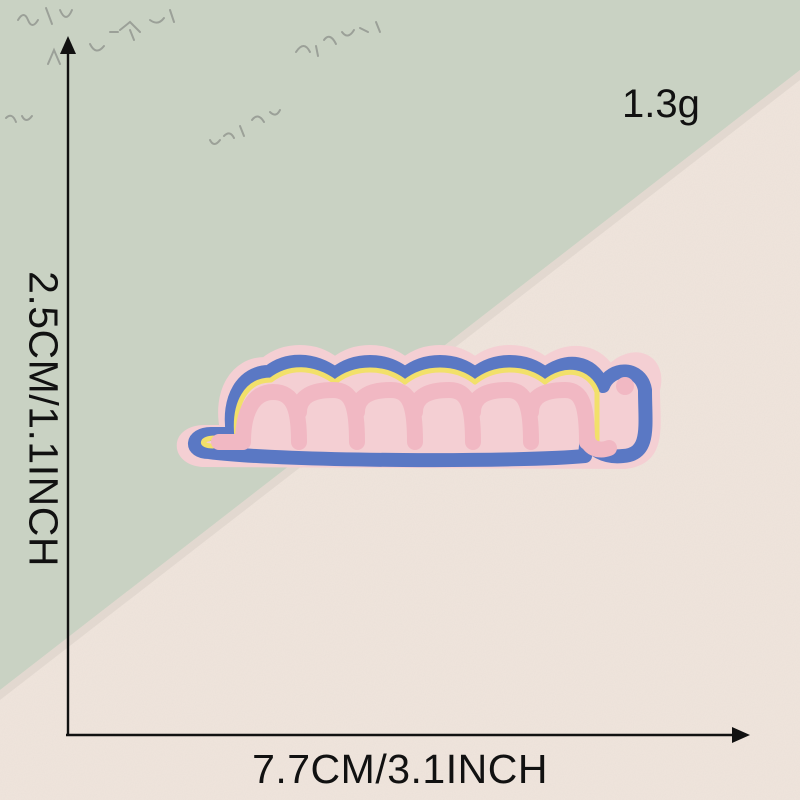 This screenshot has height=800, width=800. What do you see at coordinates (43, 419) in the screenshot?
I see `height-dimension-label: 2.5CM/1.1INCH` at bounding box center [43, 419].